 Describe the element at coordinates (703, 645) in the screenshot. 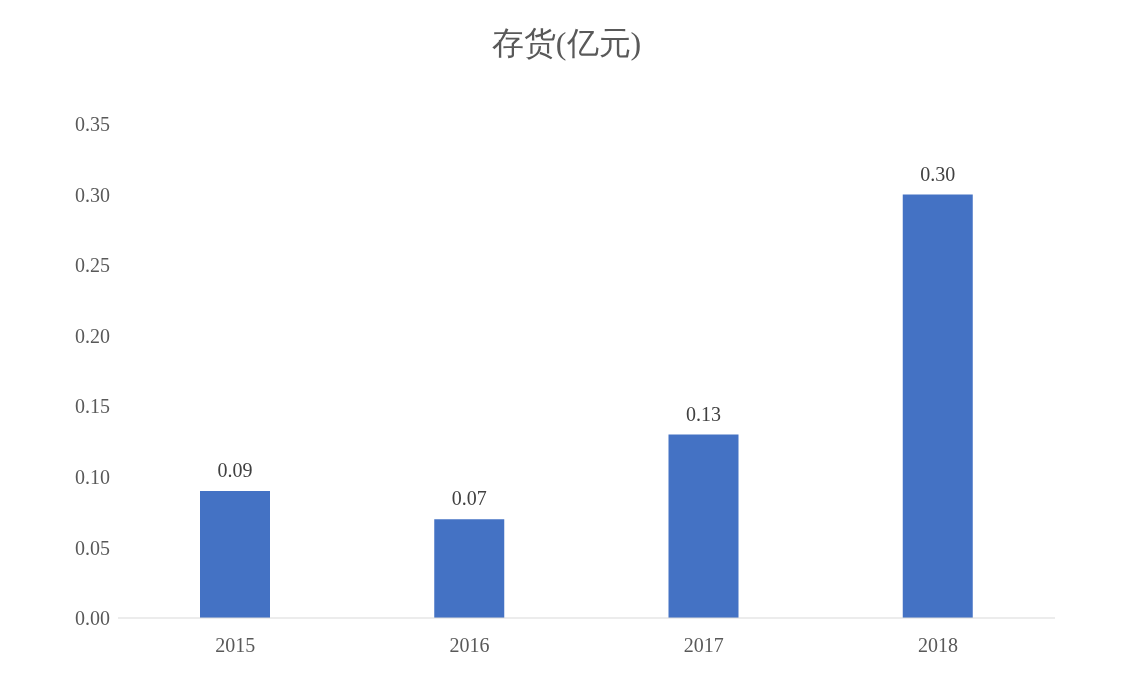

I see `x-tick-label: 2017` at that location.